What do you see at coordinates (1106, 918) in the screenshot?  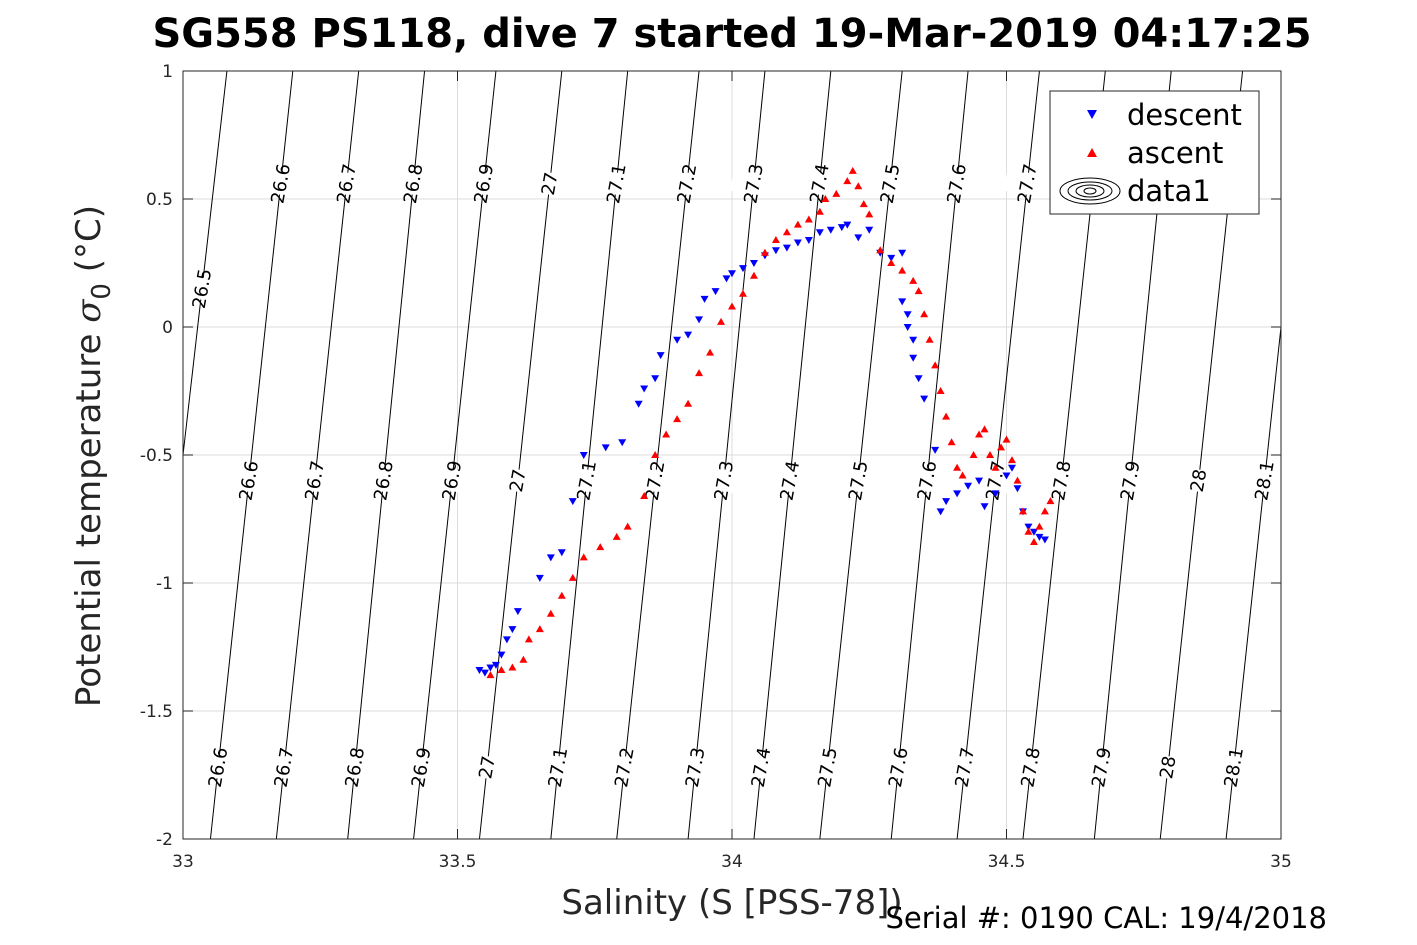 I see `serial-cal-footer: Serial #: 0190 CAL: 19/4/2018` at bounding box center [1106, 918].